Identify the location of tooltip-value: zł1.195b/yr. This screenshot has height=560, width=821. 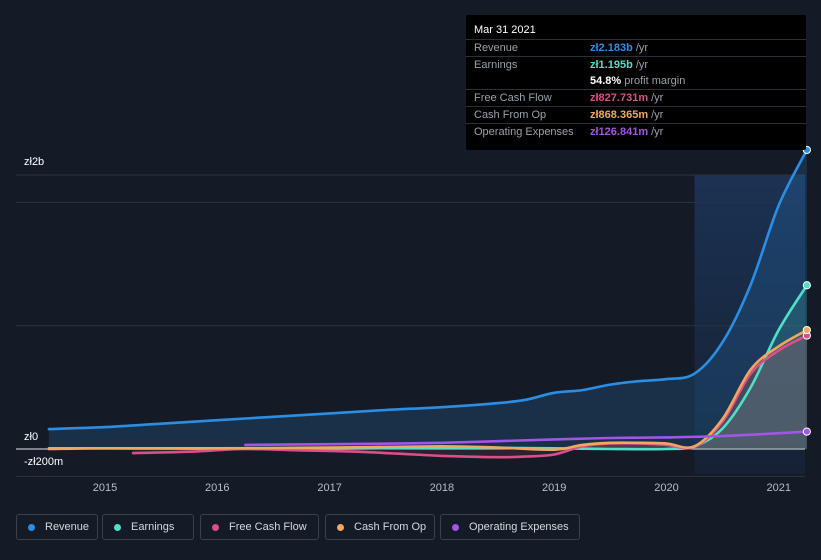
(619, 65).